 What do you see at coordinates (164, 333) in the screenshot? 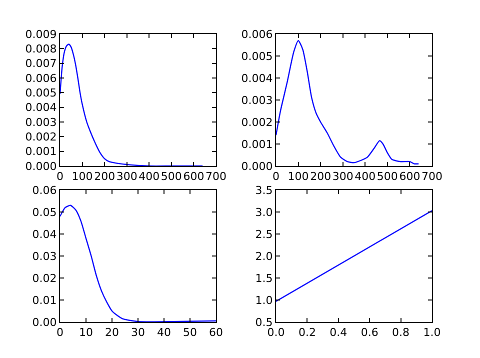
I see `x-tick-label: 40` at bounding box center [164, 333].